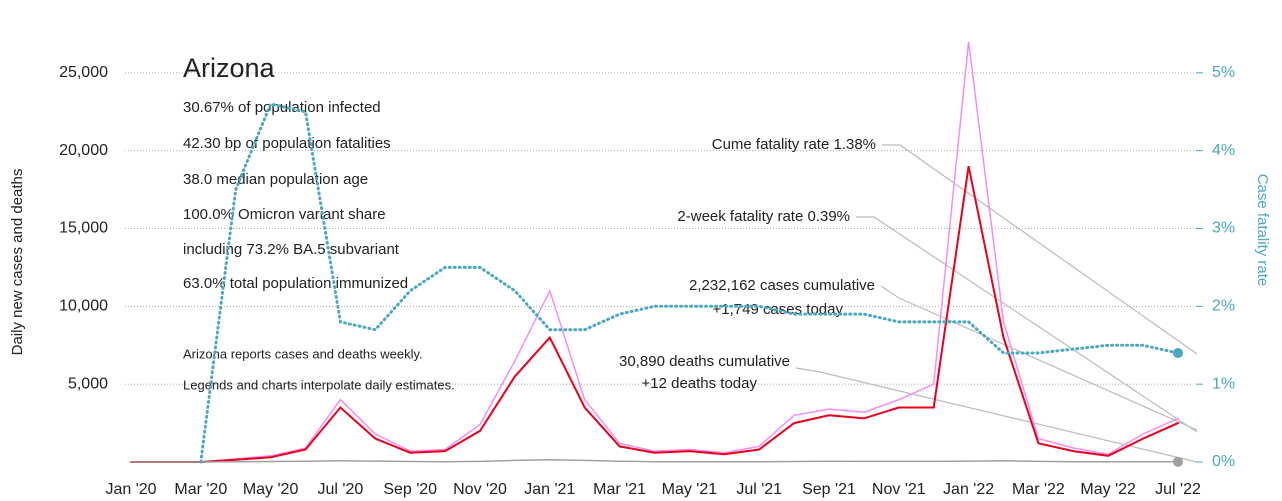 The image size is (1282, 501). What do you see at coordinates (282, 107) in the screenshot?
I see `info-line: 30.67% of population infected` at bounding box center [282, 107].